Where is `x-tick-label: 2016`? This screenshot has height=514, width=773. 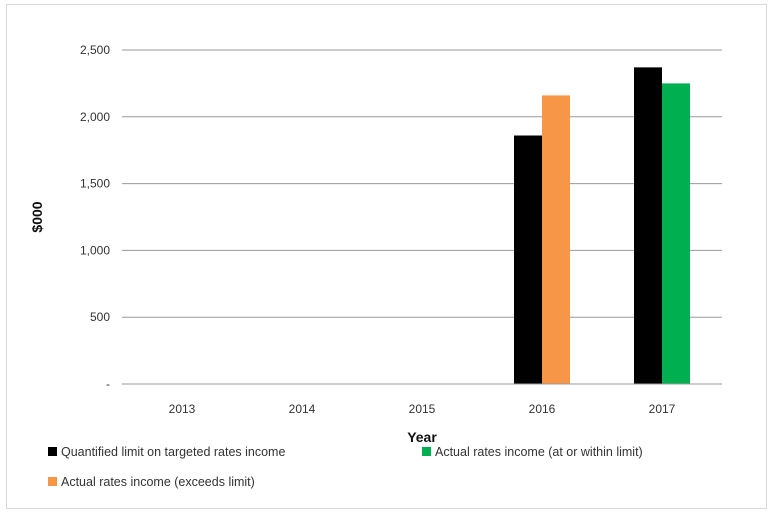
x-tick-label: 2016 is located at coordinates (542, 409).